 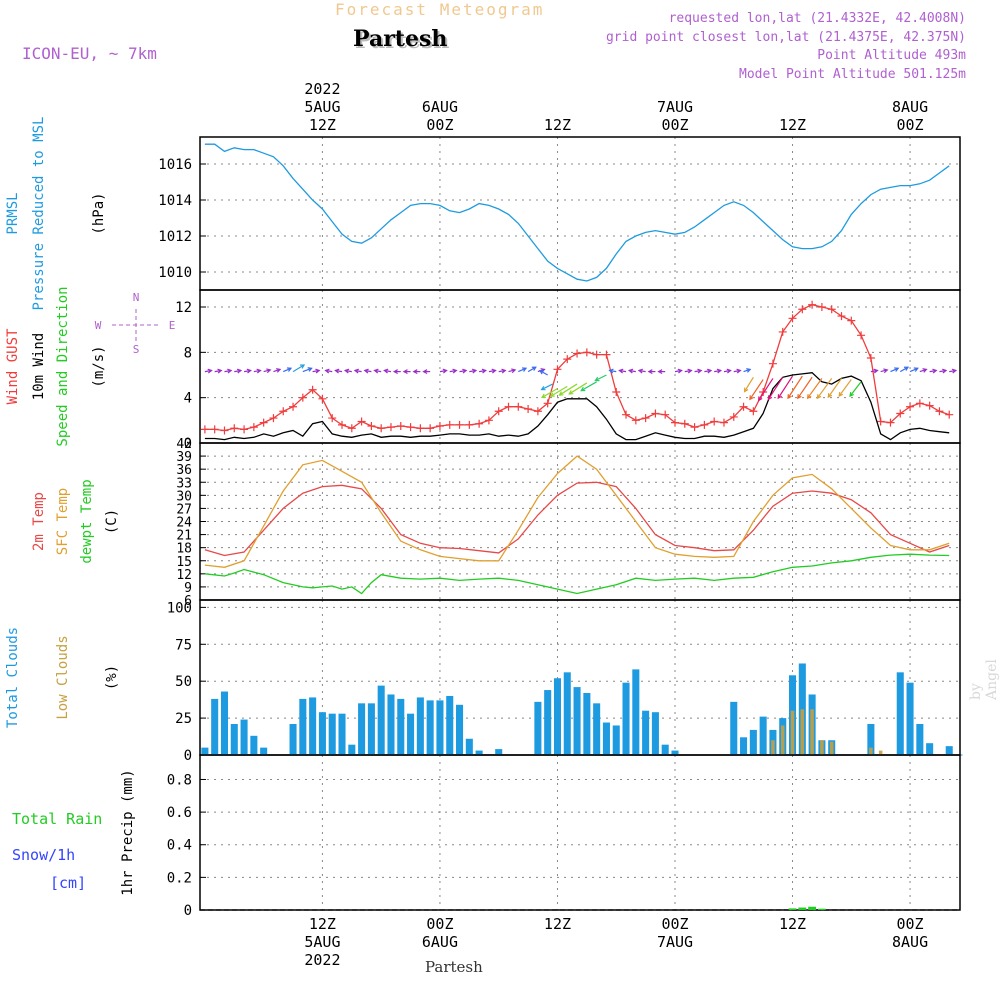 What do you see at coordinates (675, 107) in the screenshot?
I see `top-time-label: 7AUG` at bounding box center [675, 107].